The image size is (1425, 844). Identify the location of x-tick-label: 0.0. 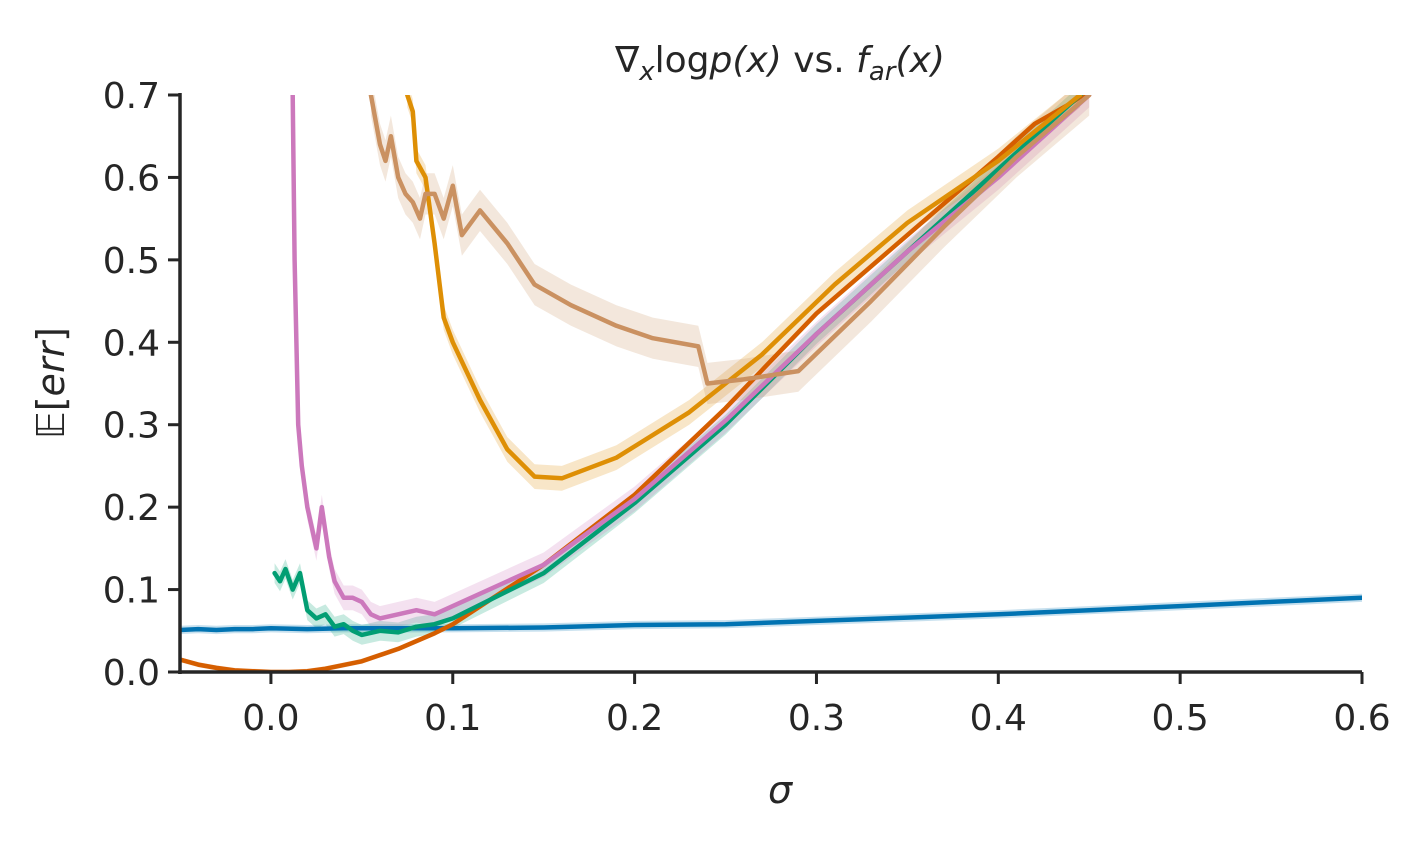
(270, 718).